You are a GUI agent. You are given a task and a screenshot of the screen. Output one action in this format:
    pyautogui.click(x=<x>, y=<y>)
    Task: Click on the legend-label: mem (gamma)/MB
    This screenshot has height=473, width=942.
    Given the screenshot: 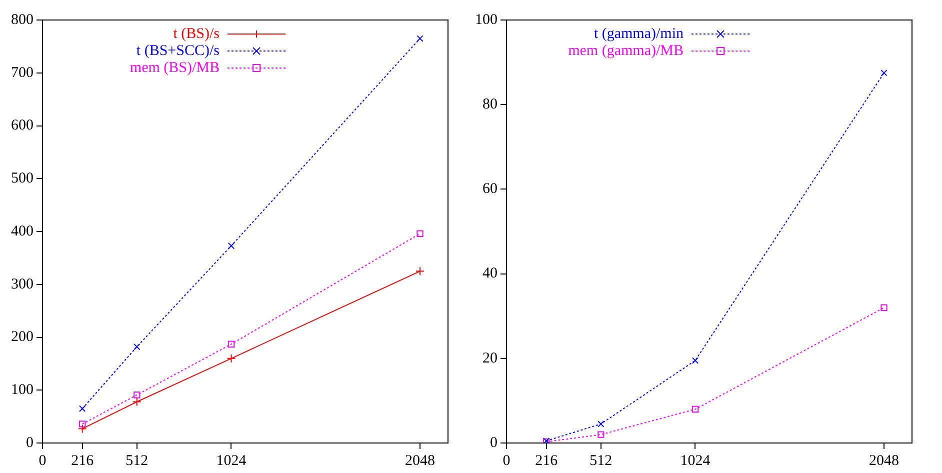 What is the action you would take?
    pyautogui.click(x=626, y=50)
    